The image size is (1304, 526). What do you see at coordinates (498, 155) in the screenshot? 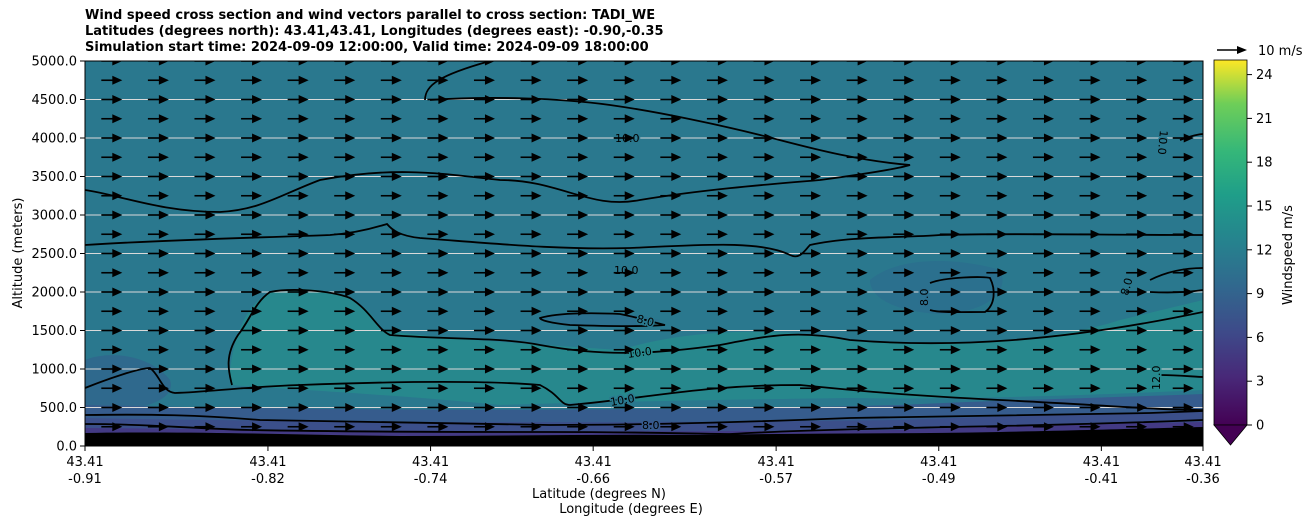
I see `contour-line-10-upper` at bounding box center [498, 155].